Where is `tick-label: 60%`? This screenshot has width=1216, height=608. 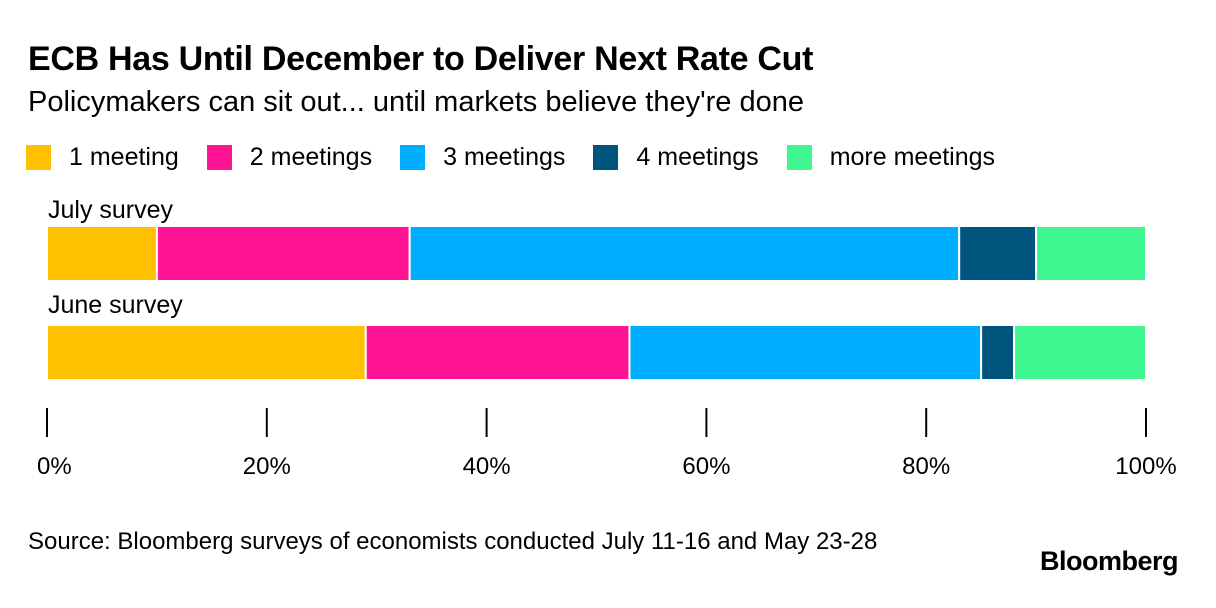 tick-label: 60% is located at coordinates (706, 466).